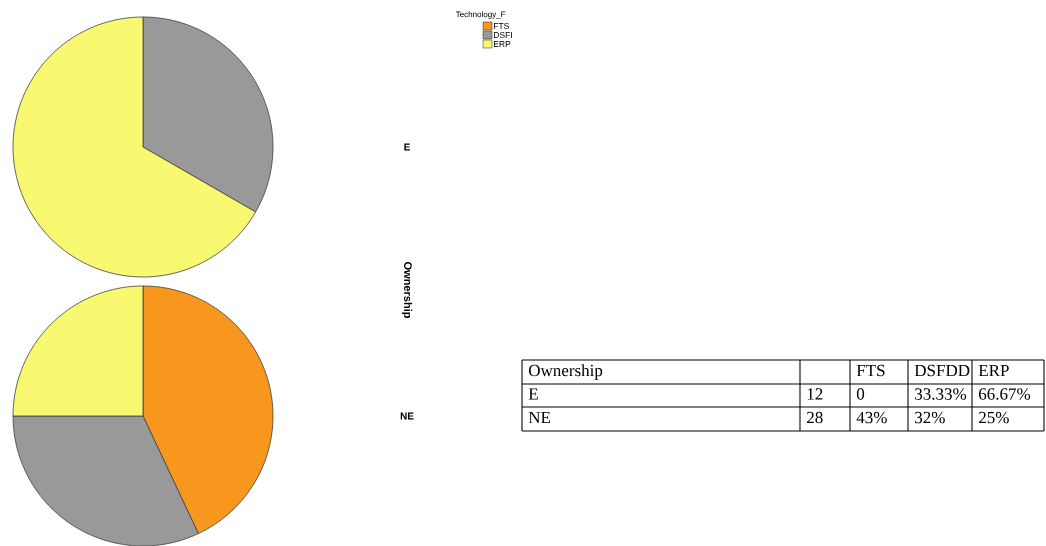 The image size is (1046, 546). What do you see at coordinates (860, 394) in the screenshot?
I see `text: 0` at bounding box center [860, 394].